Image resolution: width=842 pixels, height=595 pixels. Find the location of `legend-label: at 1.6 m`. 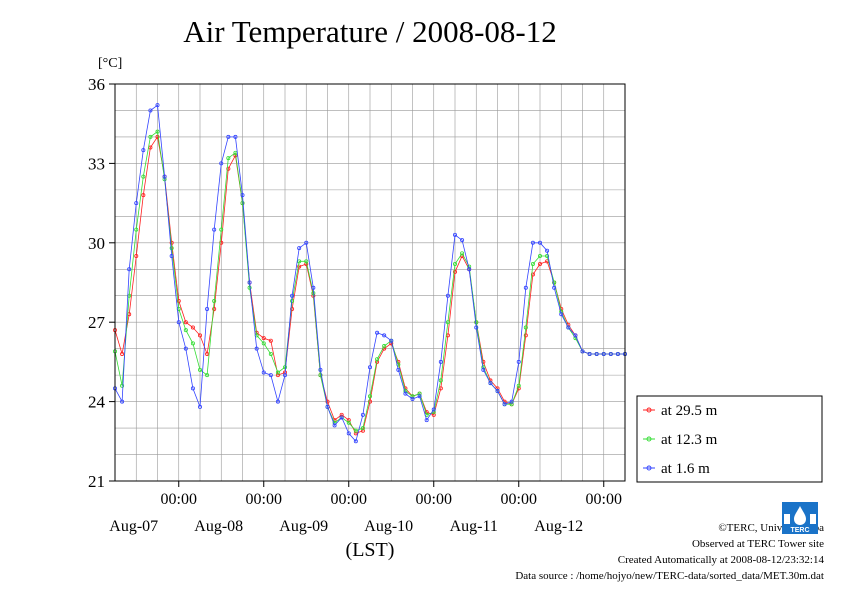

legend-label: at 1.6 m is located at coordinates (685, 469).